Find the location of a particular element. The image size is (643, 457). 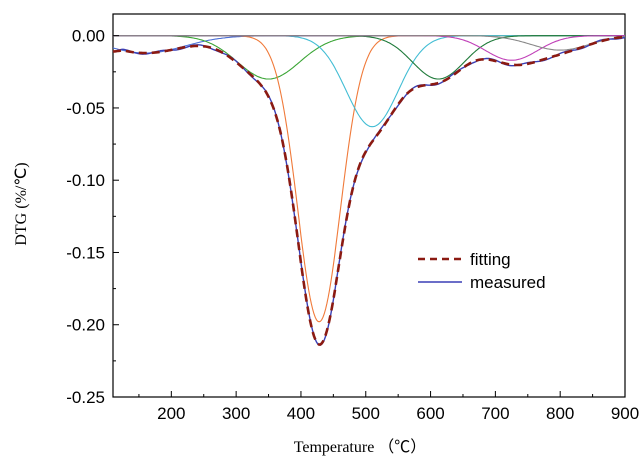

y-tick-label: 0.00 is located at coordinates (88, 36).